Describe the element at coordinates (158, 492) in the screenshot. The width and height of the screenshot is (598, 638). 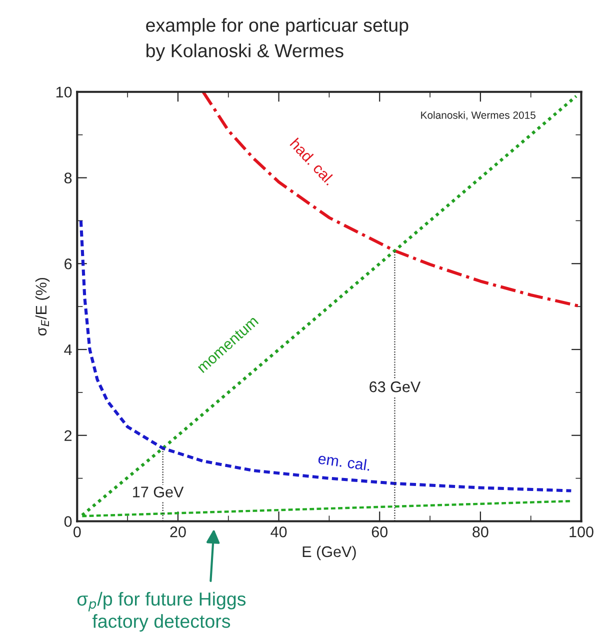
I see `annotation: 17 GeV` at that location.